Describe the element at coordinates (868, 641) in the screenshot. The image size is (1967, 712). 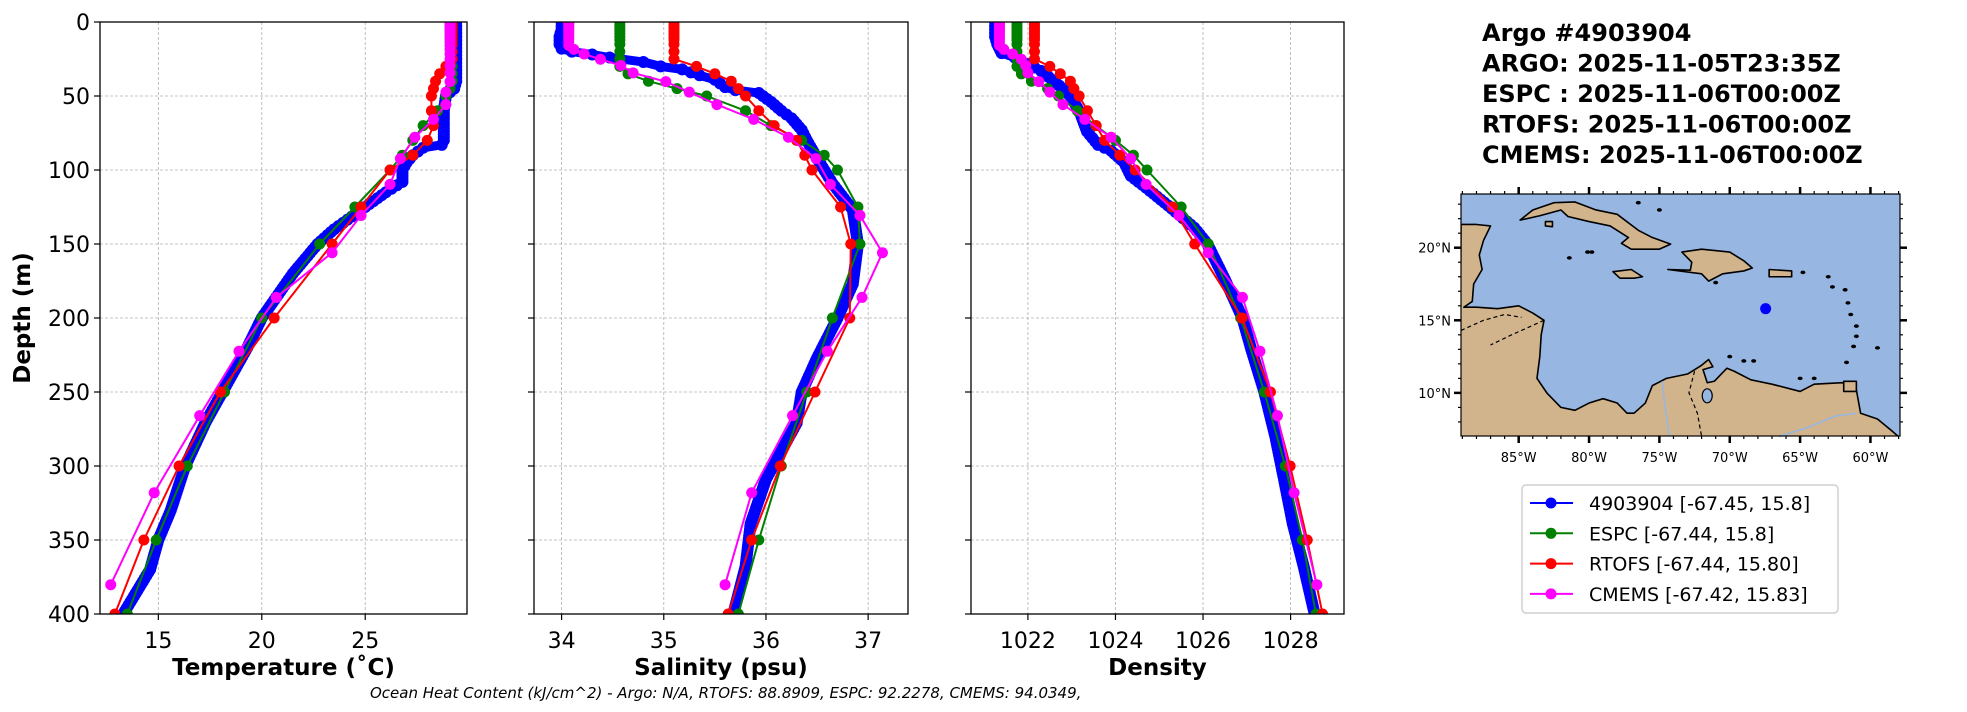
I see `x-tick-label: 37` at that location.